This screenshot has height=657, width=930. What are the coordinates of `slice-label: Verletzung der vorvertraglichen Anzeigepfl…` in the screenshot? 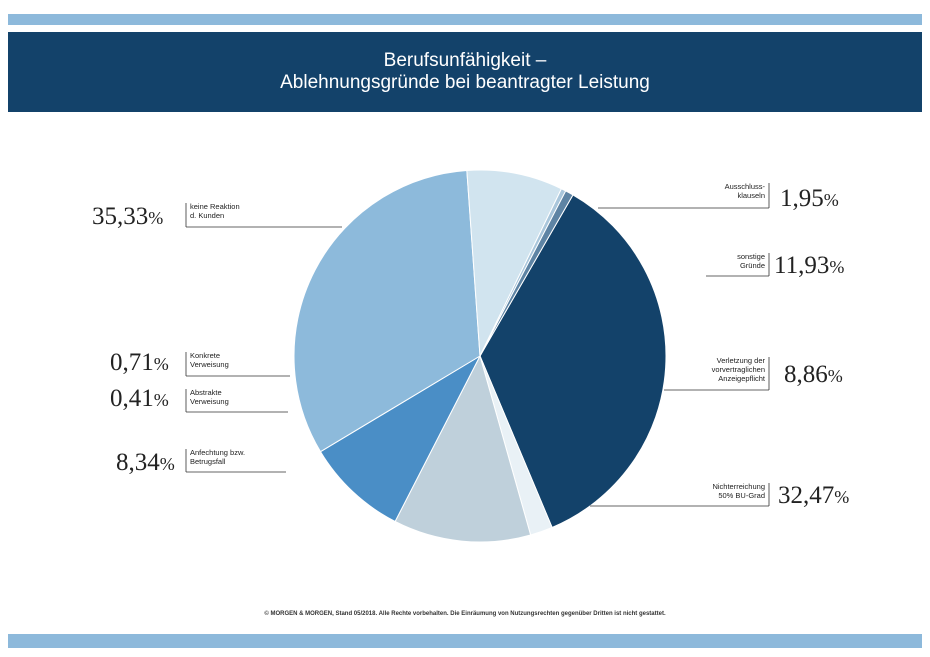 It's located at (739, 369).